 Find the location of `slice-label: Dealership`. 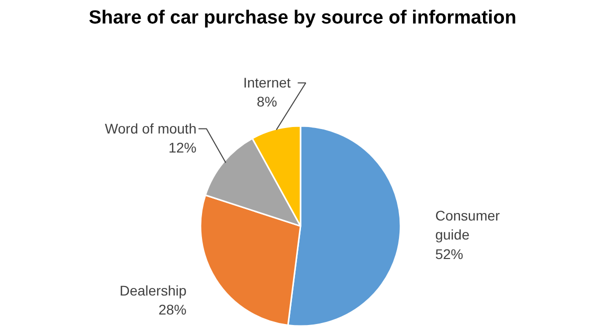

slice-label: Dealership is located at coordinates (153, 290).